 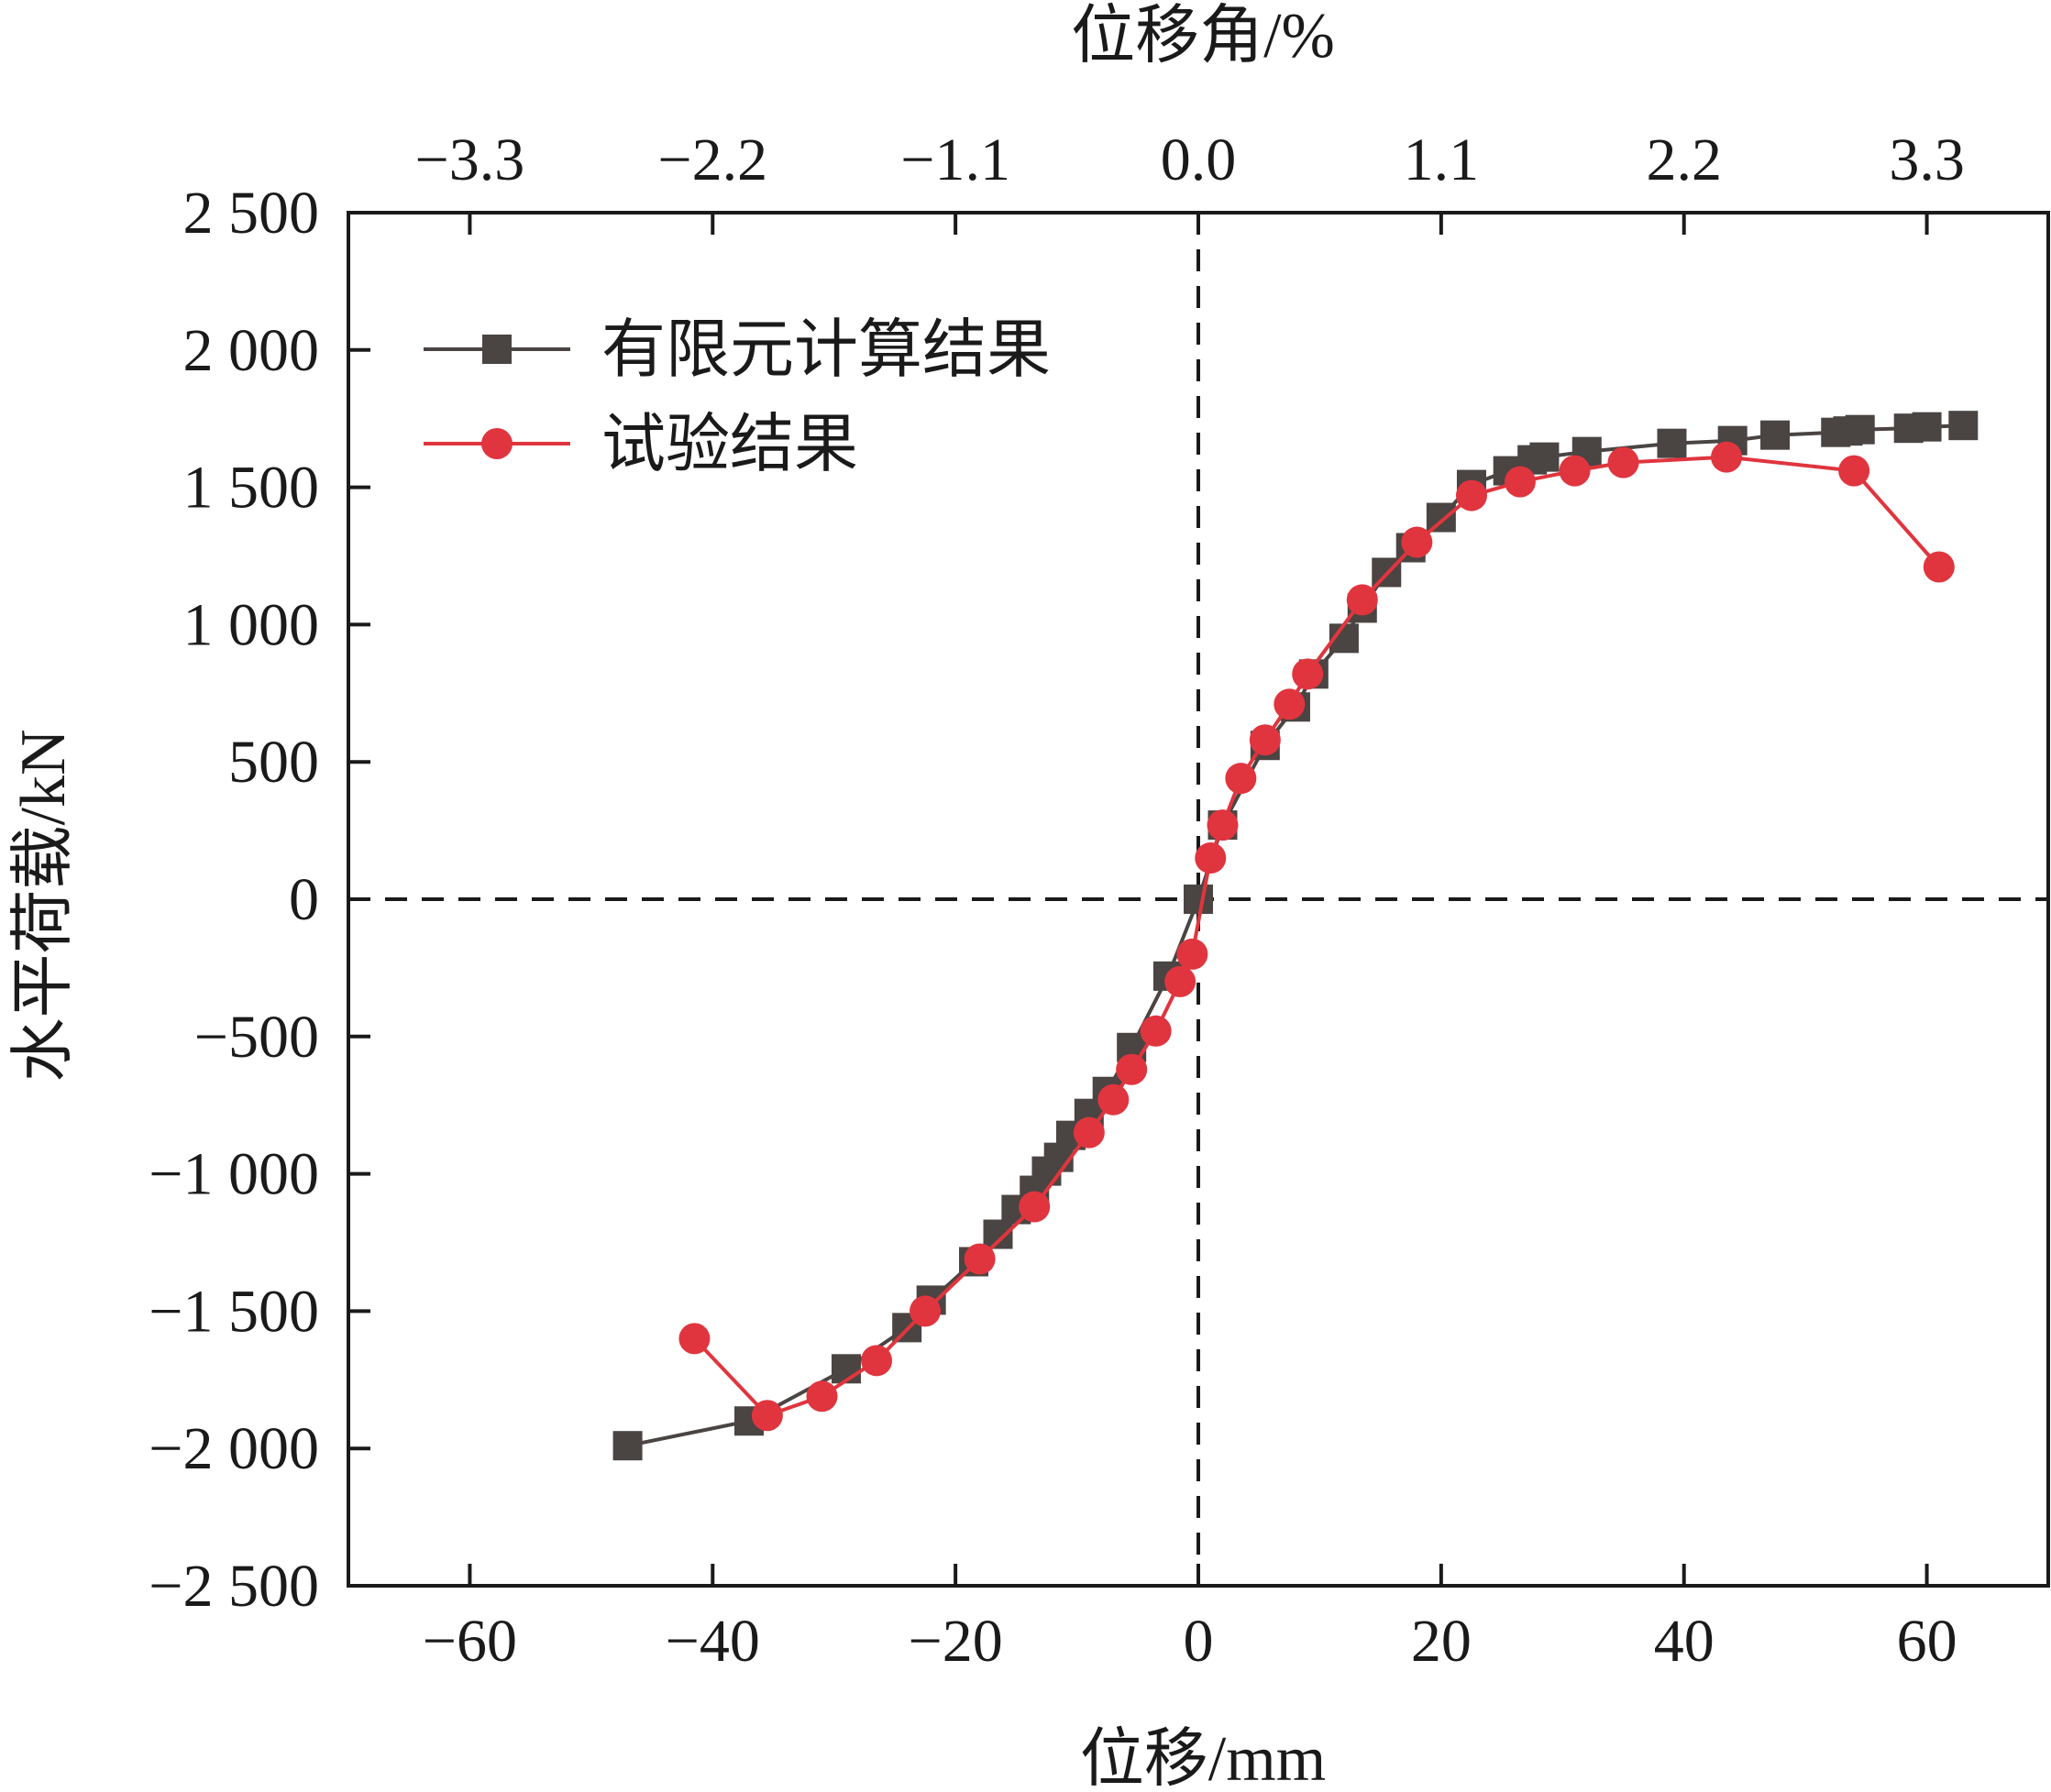 I want to click on y-tick-label: 1 000, so click(x=251, y=624).